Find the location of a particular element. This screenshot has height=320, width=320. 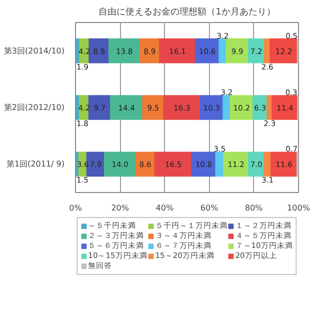

chart-title: 自由に使えるお金の理想額（1か月あたり） is located at coordinates (187, 12).